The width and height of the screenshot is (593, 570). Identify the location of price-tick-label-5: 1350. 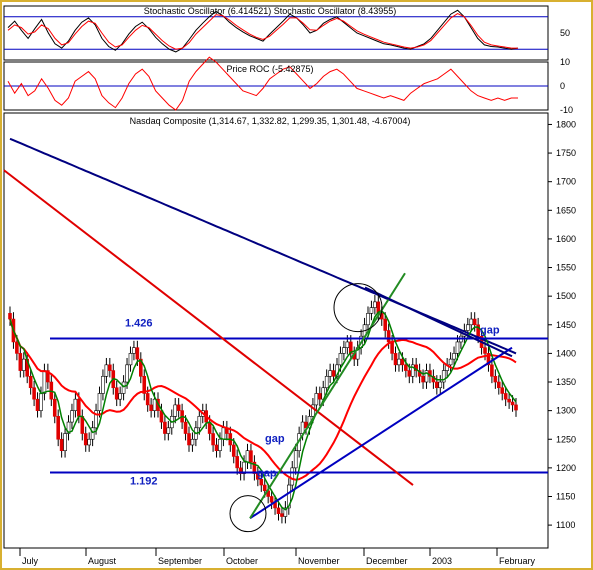
(566, 382).